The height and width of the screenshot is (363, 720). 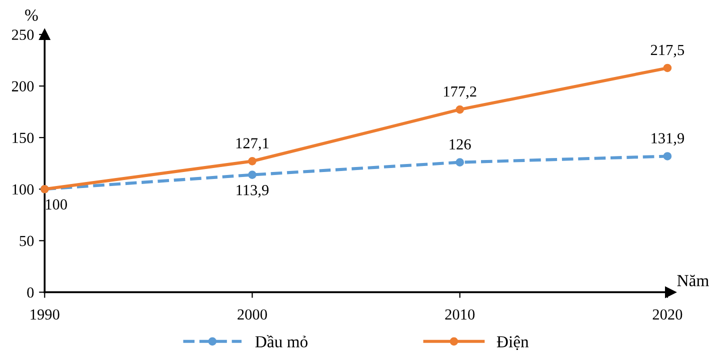 I want to click on data-label: 131,9, so click(x=668, y=139).